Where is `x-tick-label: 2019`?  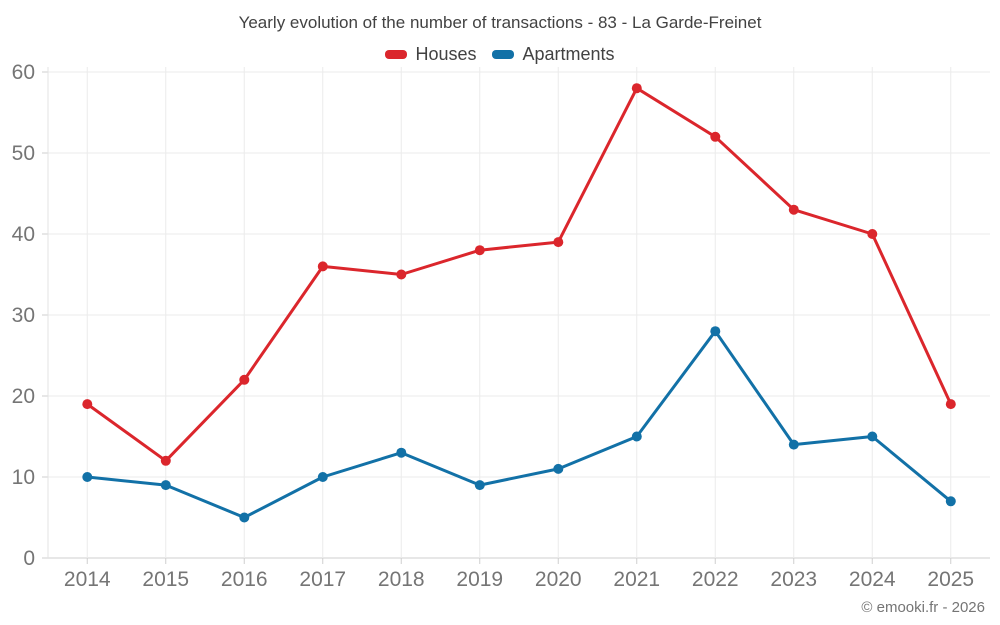
x-tick-label: 2019 is located at coordinates (479, 579).